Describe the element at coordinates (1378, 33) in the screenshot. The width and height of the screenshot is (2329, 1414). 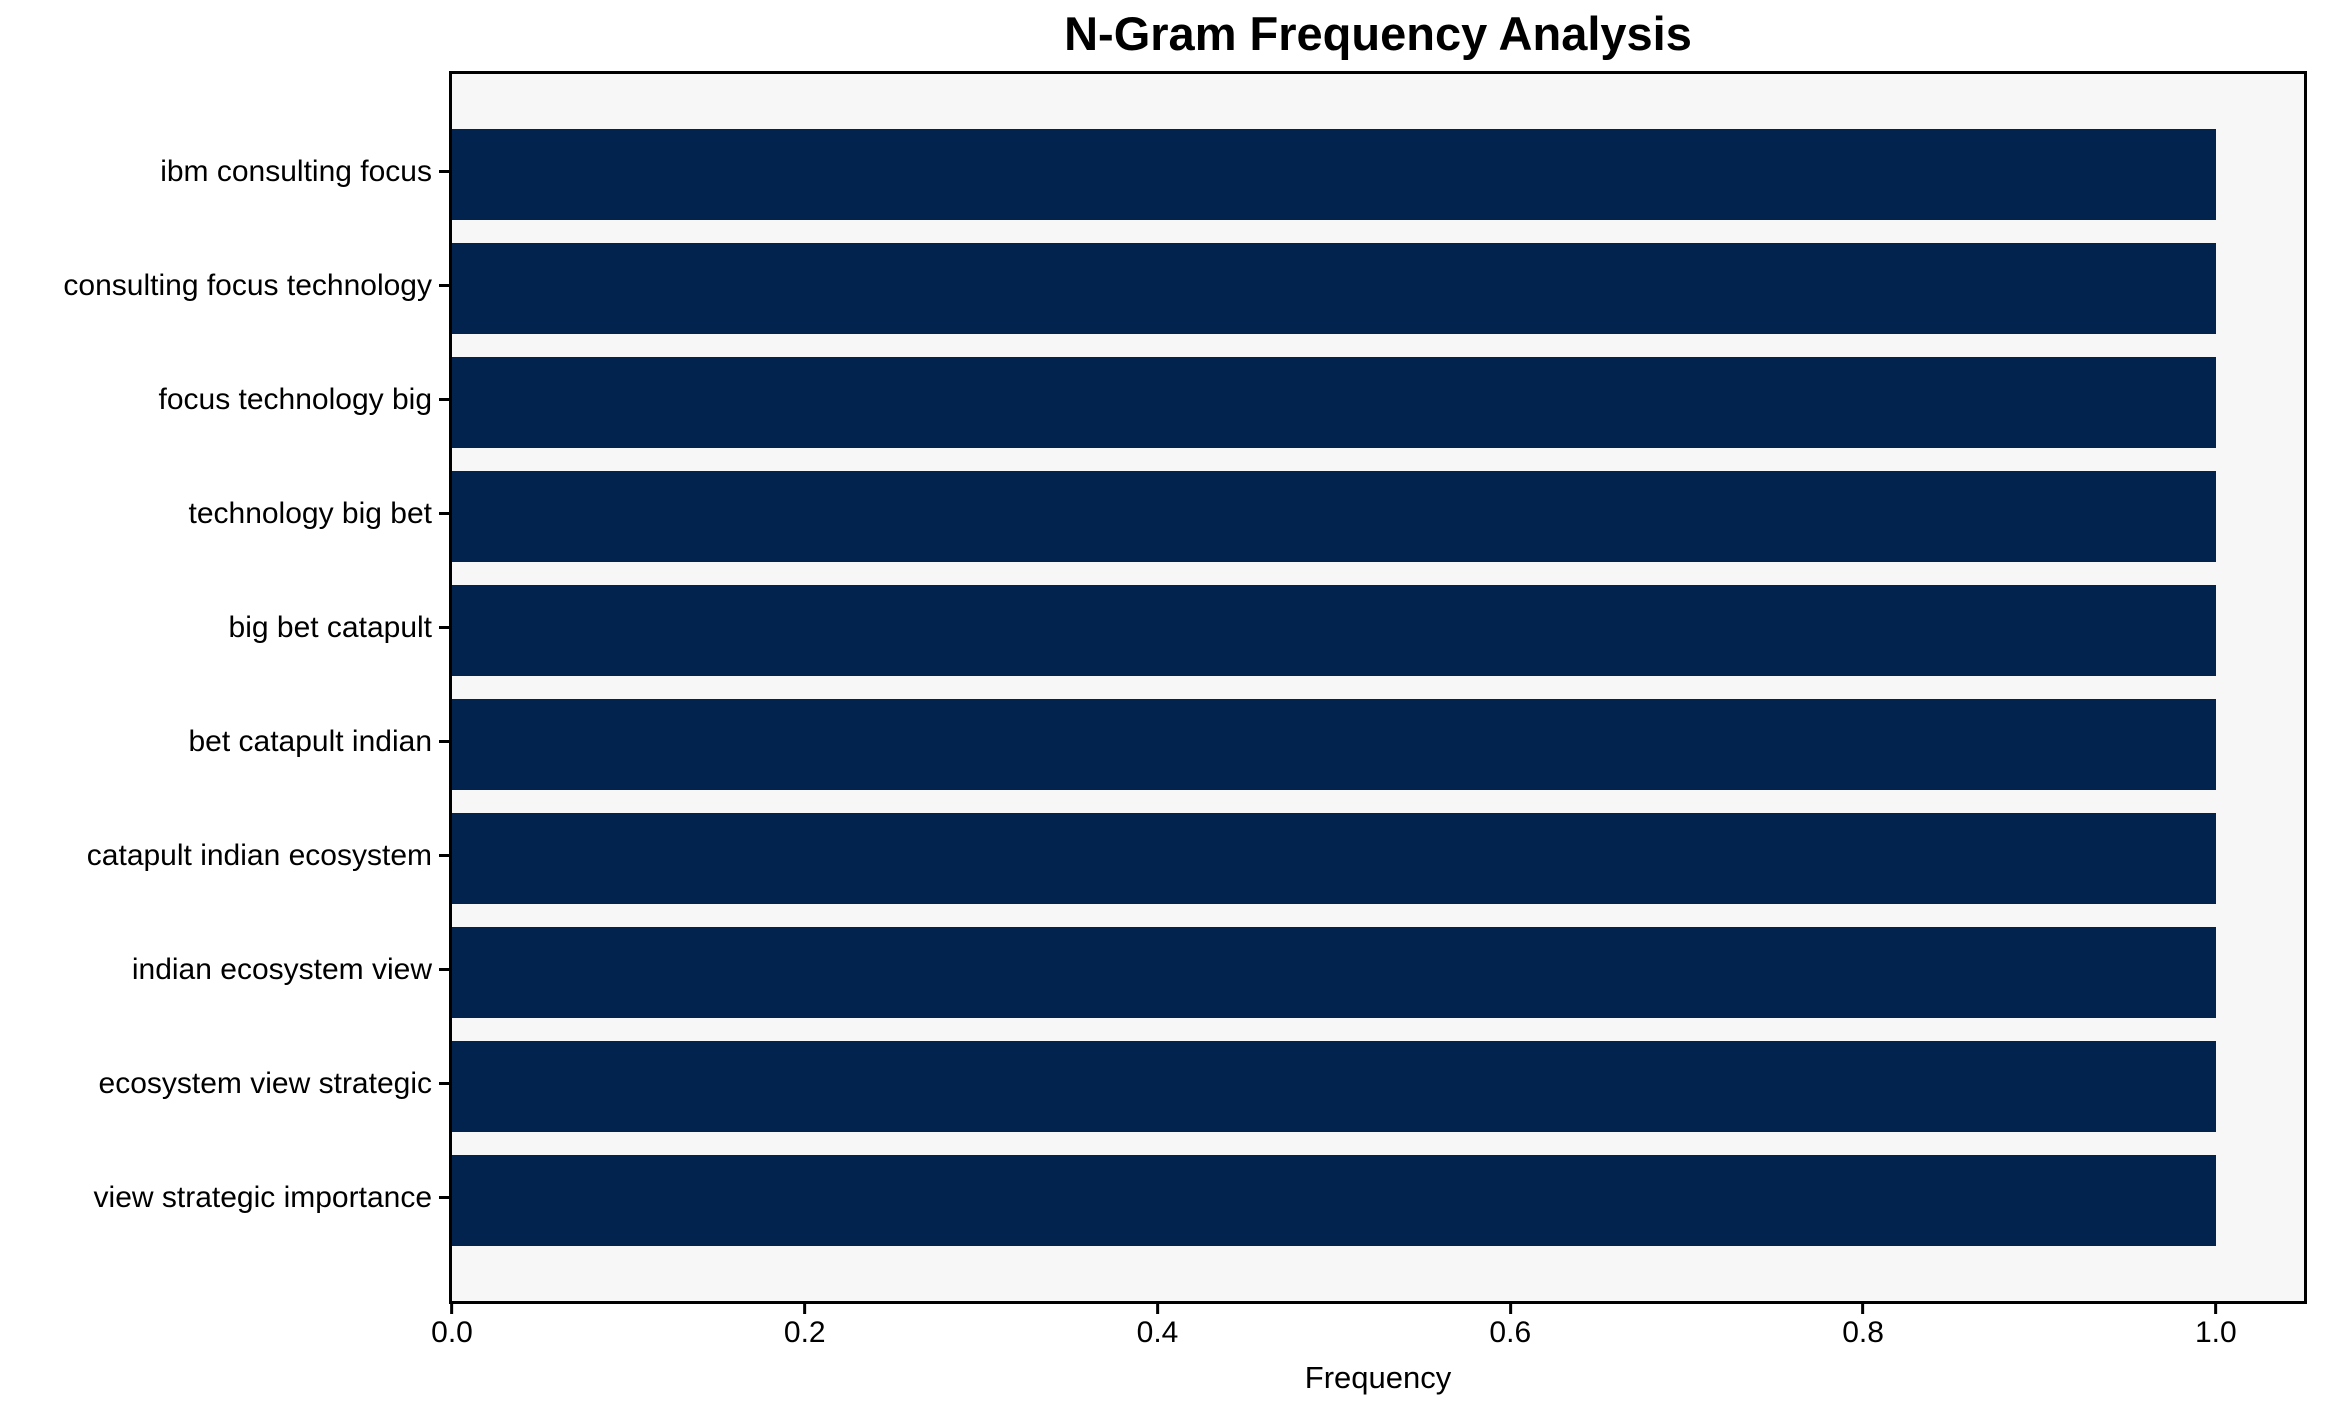
I see `chart-title: N-Gram Frequency Analysis` at that location.